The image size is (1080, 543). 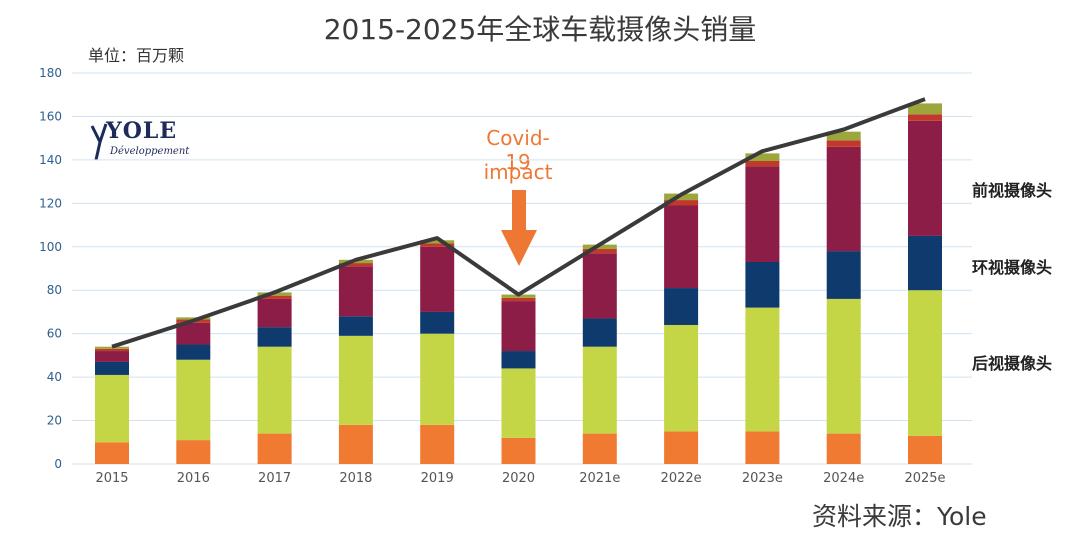 I want to click on legend-rear-camera: 后视摄像头, so click(x=1012, y=363).